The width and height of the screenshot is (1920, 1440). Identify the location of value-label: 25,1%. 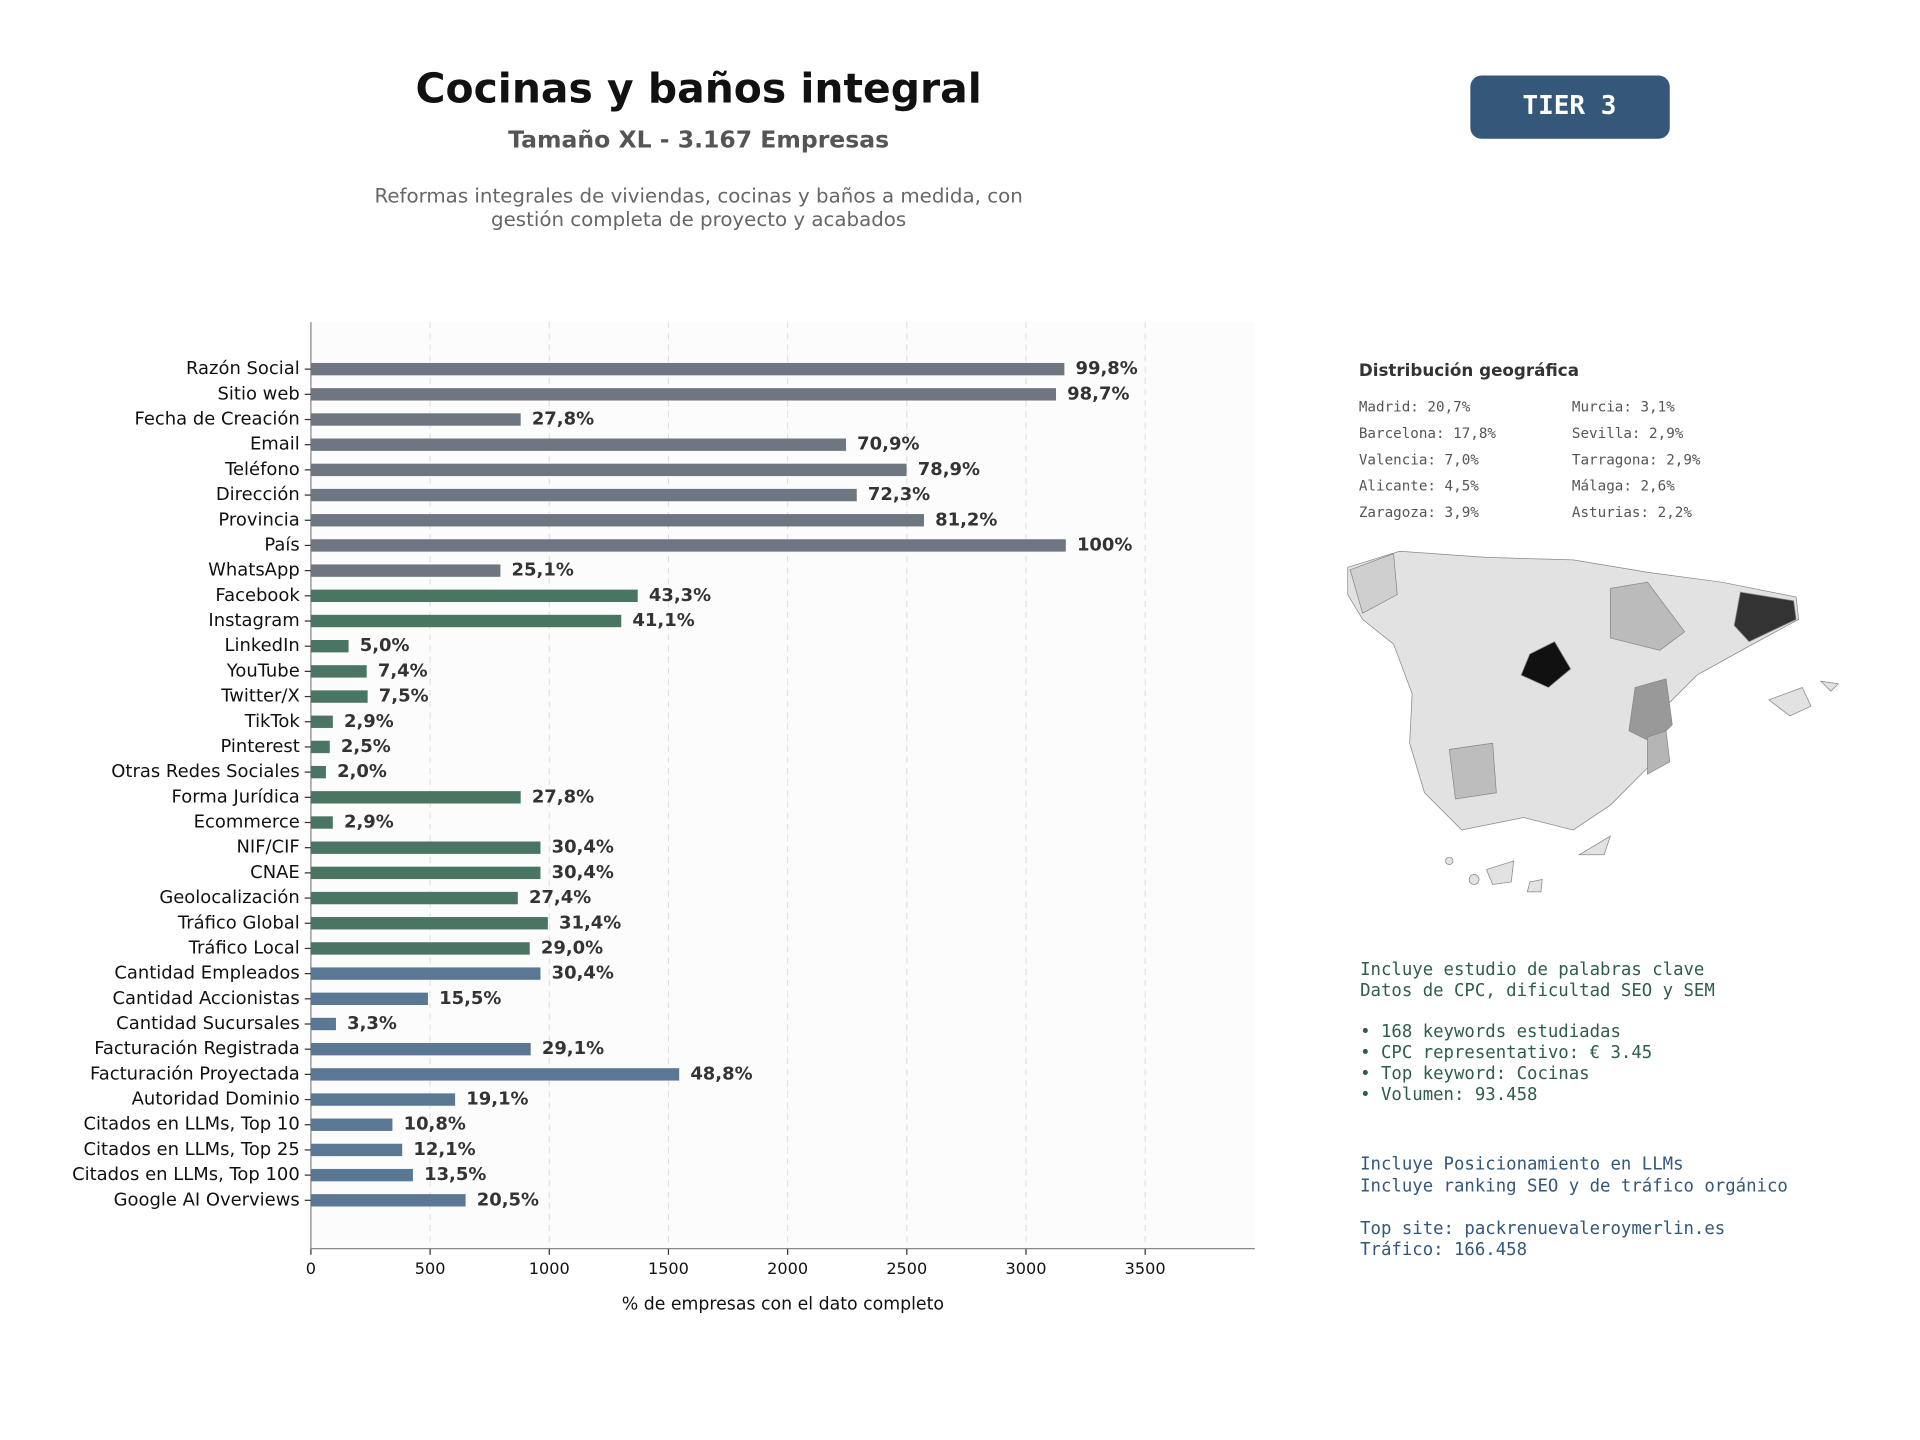
(543, 570).